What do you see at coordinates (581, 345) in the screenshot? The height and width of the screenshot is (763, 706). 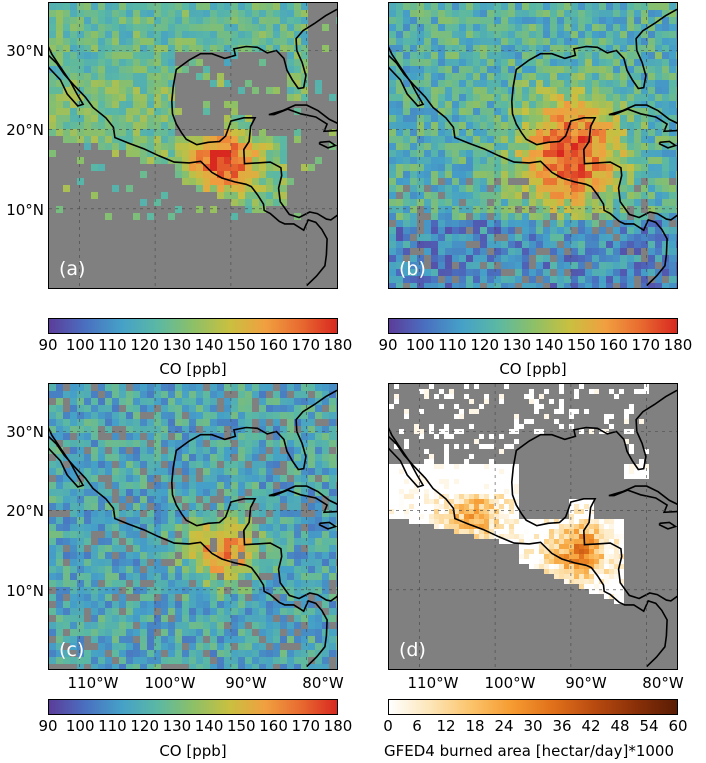 I see `cb-tick-b-6: 150` at bounding box center [581, 345].